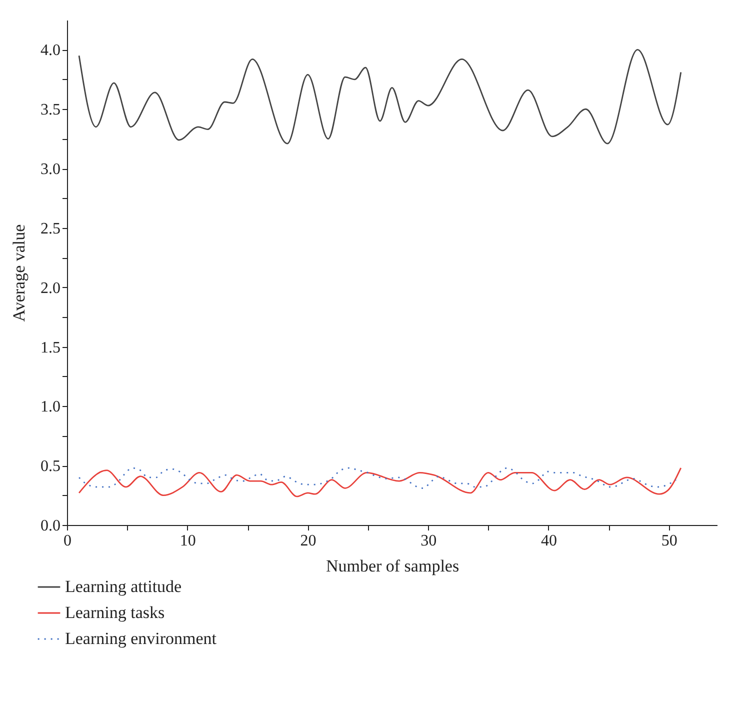  What do you see at coordinates (50, 407) in the screenshot?
I see `y-tick-label: 1.0` at bounding box center [50, 407].